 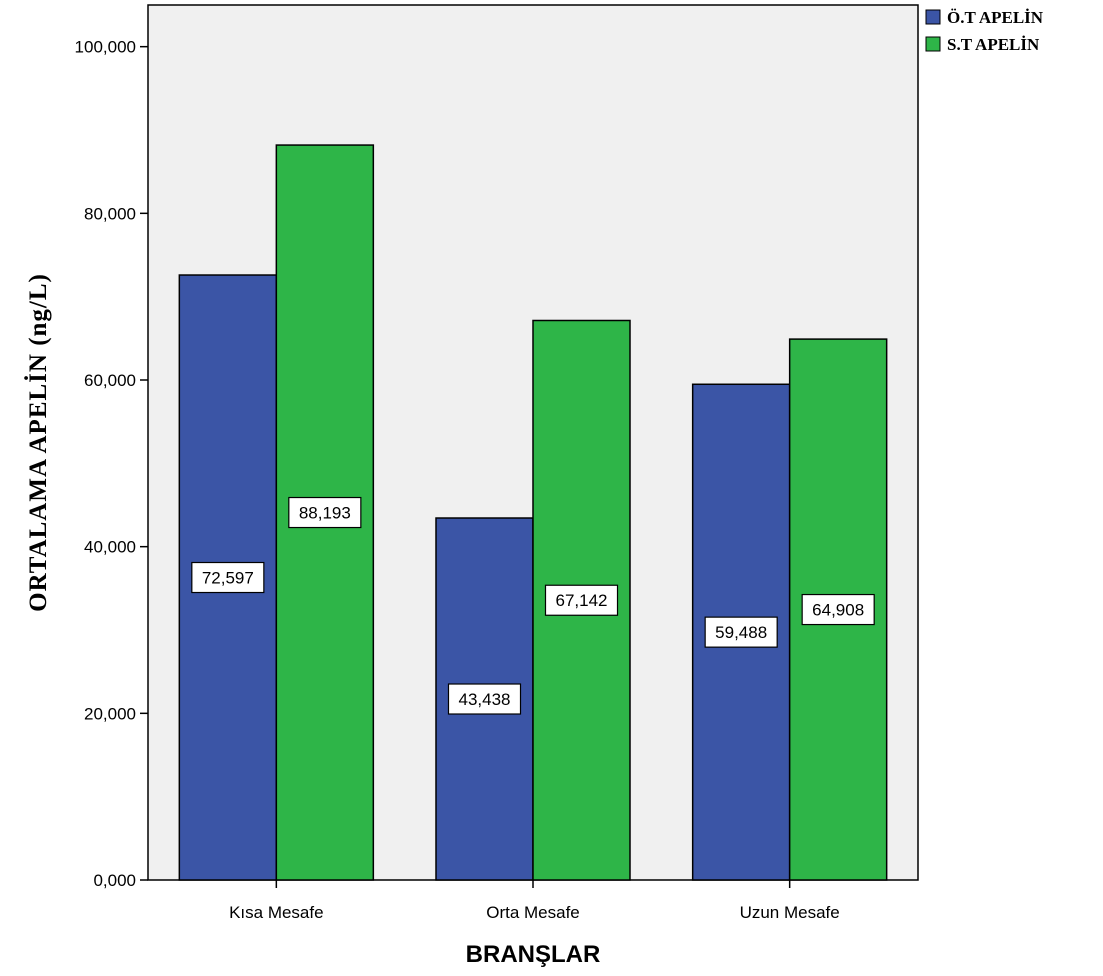 I want to click on y-tick-label: 20,000, so click(x=110, y=713).